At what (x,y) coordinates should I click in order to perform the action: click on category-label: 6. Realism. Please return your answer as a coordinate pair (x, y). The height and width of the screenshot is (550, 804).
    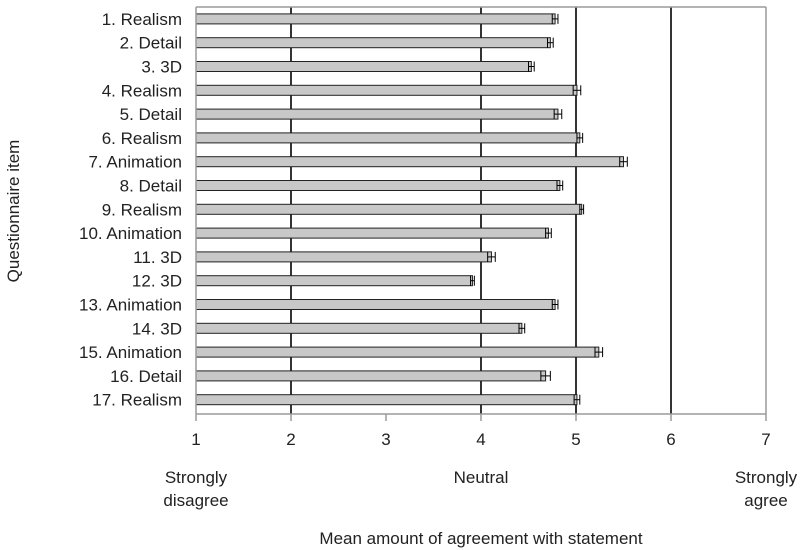
    Looking at the image, I should click on (142, 138).